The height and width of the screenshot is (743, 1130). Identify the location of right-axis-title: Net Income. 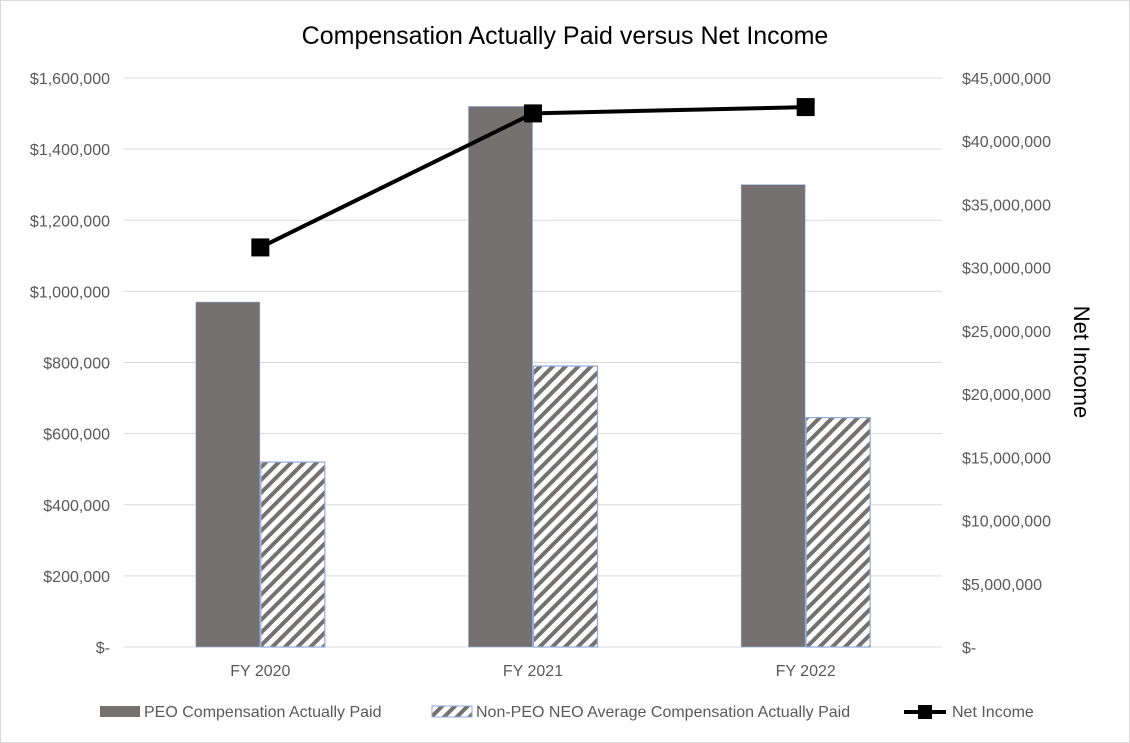
(1081, 362).